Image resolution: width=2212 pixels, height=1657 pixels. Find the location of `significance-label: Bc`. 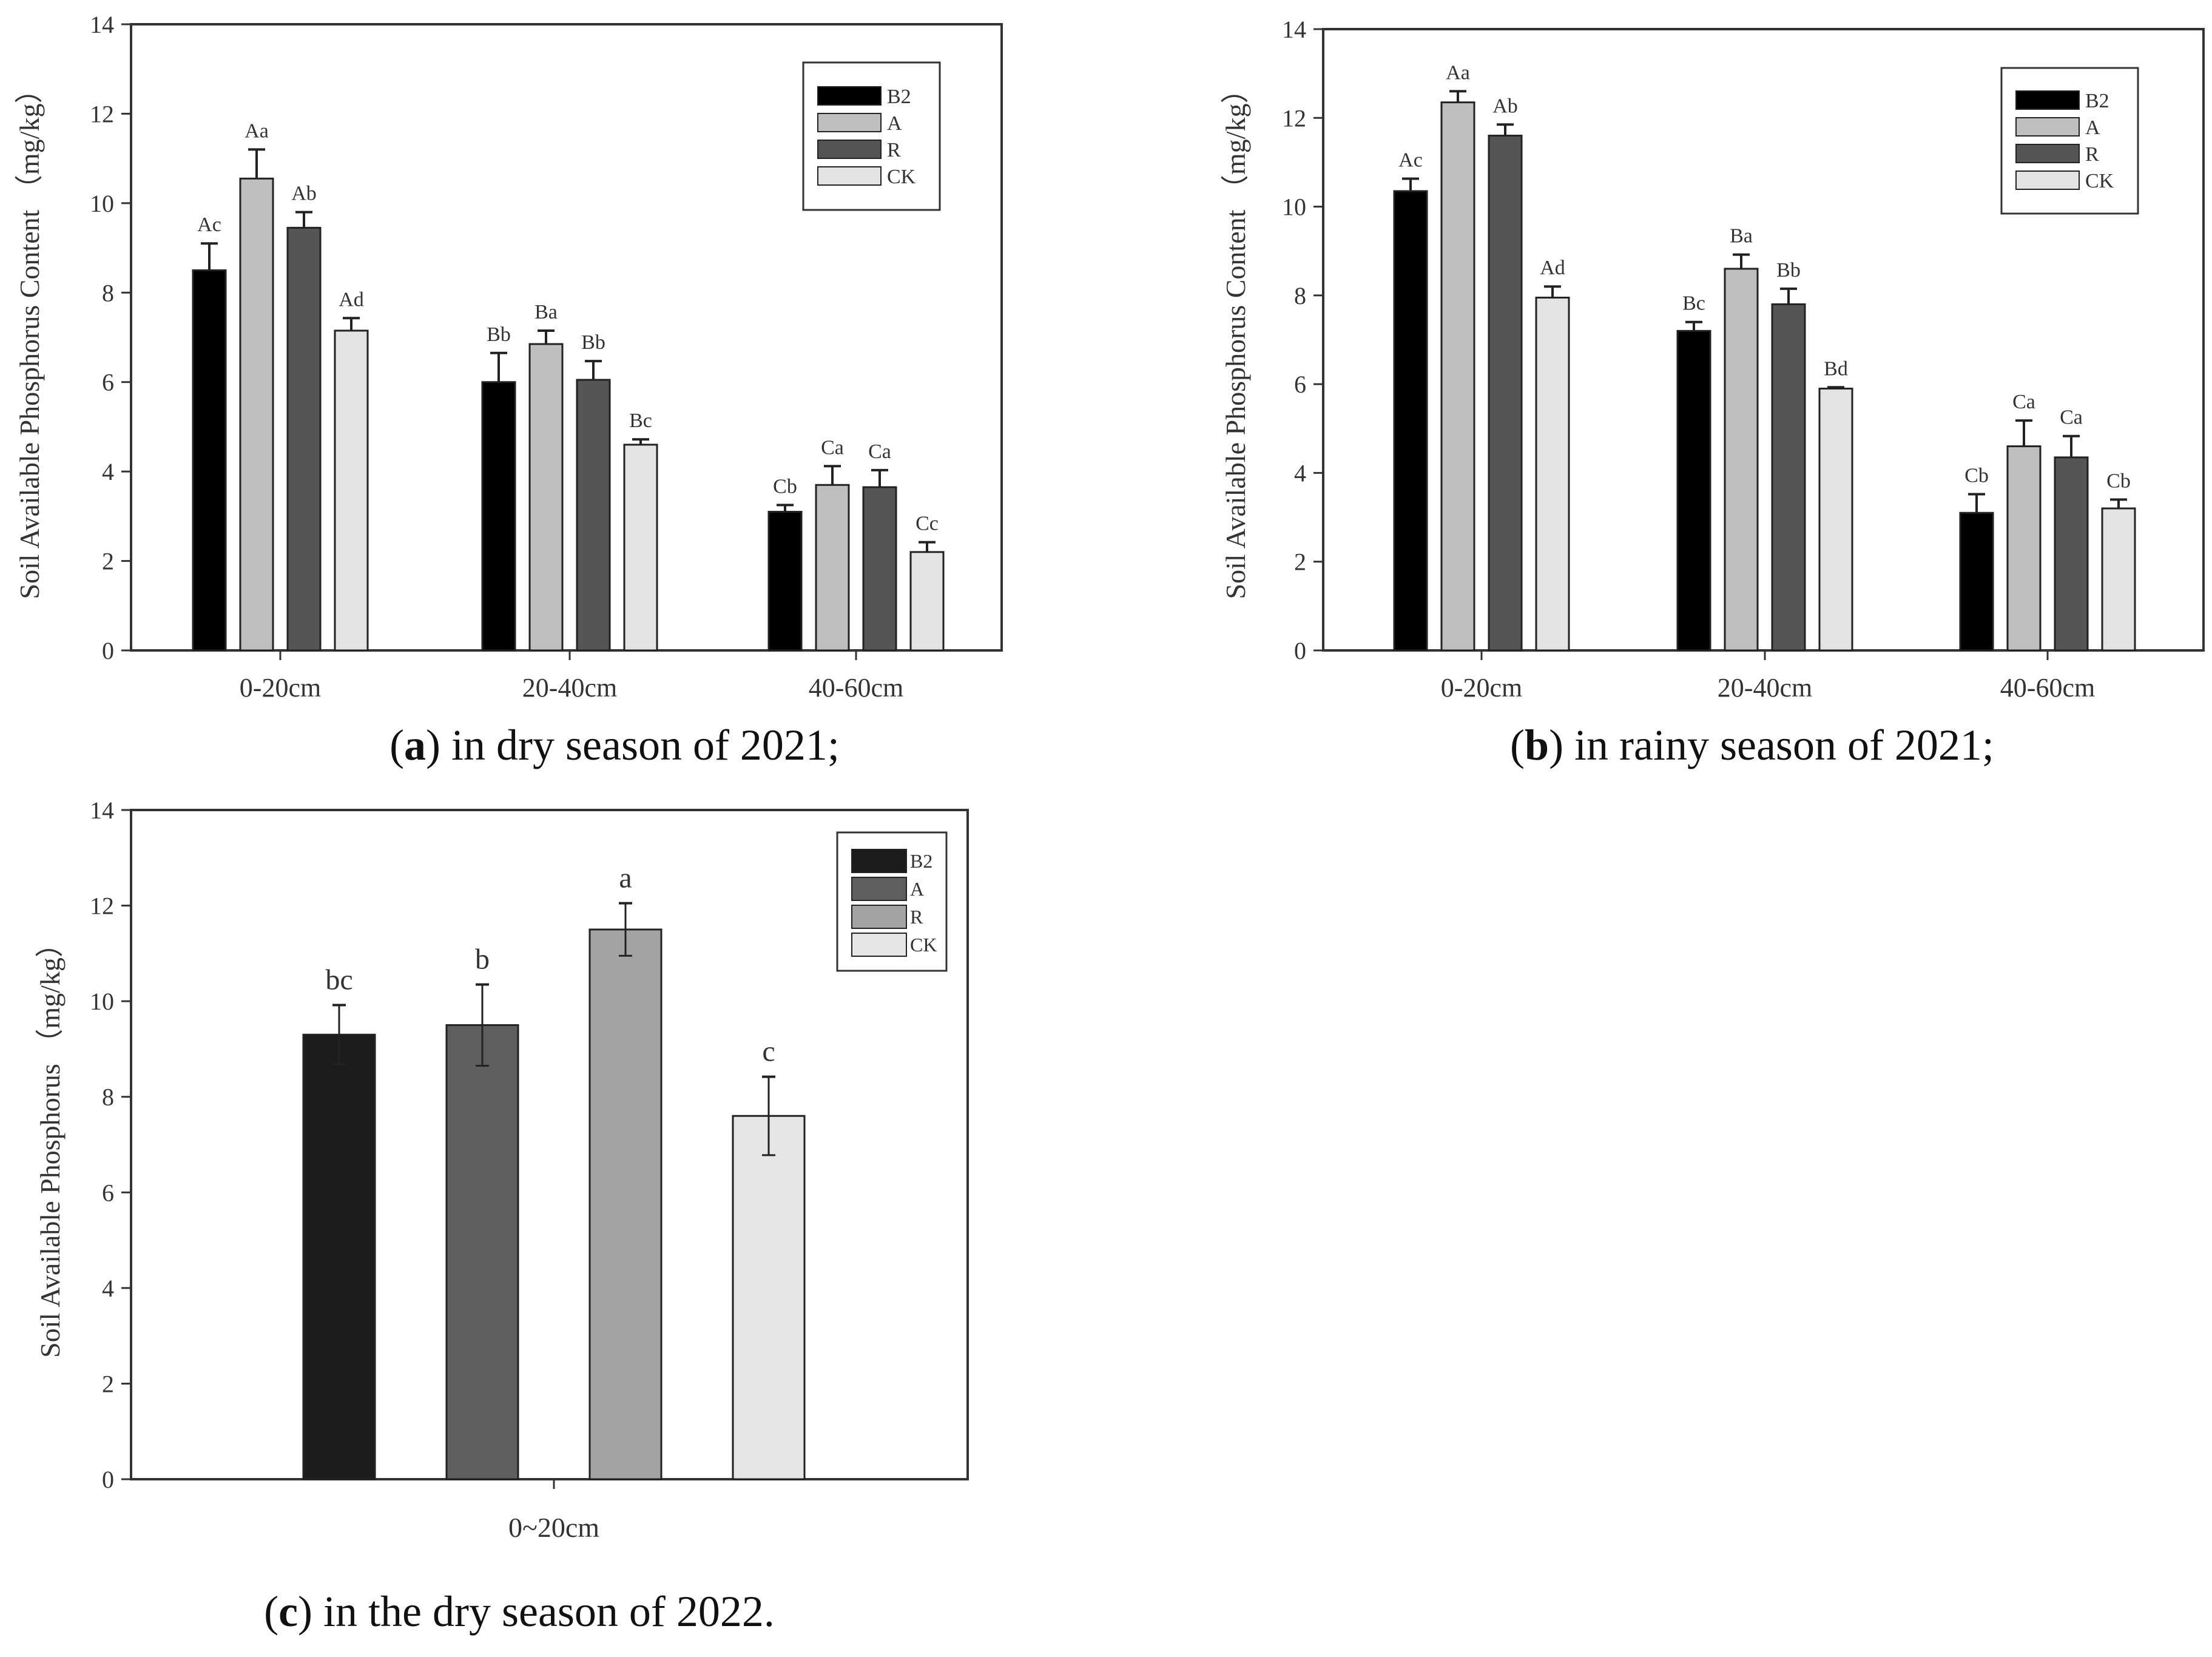

significance-label: Bc is located at coordinates (640, 421).